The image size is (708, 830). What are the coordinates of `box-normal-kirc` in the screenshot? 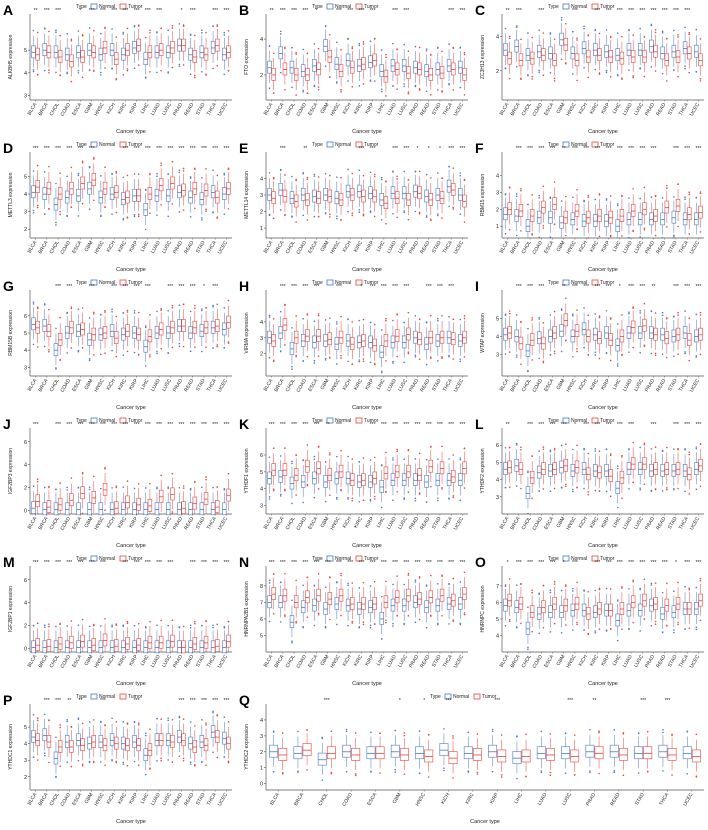 It's located at (123, 198).